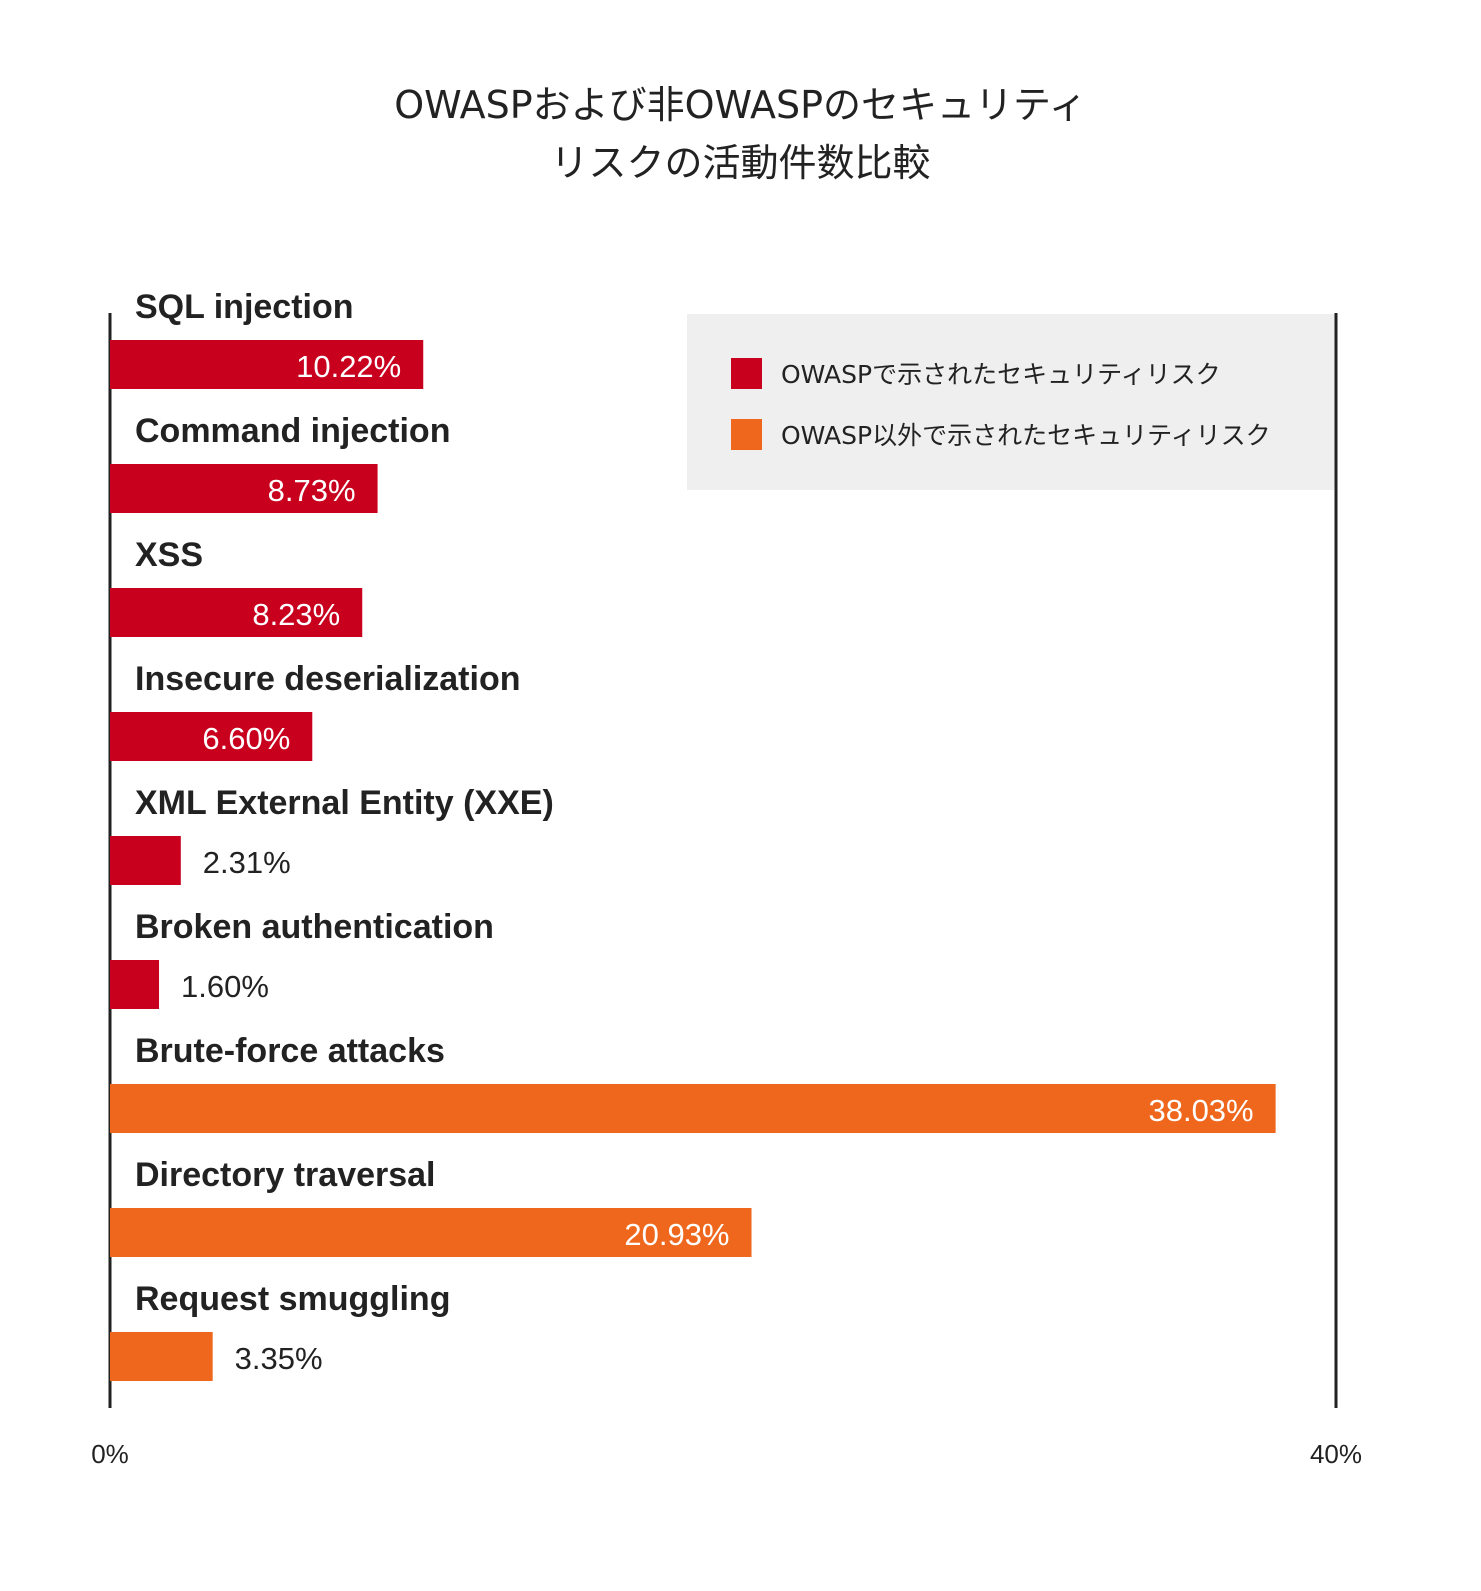  What do you see at coordinates (285, 1175) in the screenshot?
I see `category-label: Directory traversal` at bounding box center [285, 1175].